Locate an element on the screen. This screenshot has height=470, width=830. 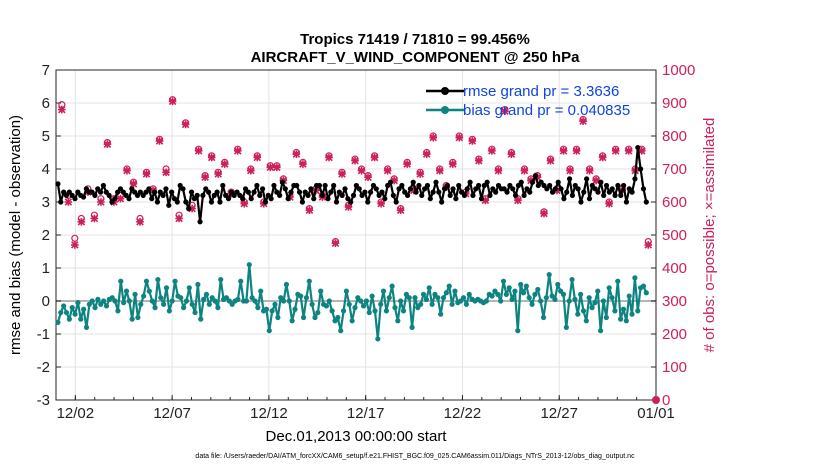
x-axis-label: Dec.01,2013 00:00:00 start is located at coordinates (357, 436).